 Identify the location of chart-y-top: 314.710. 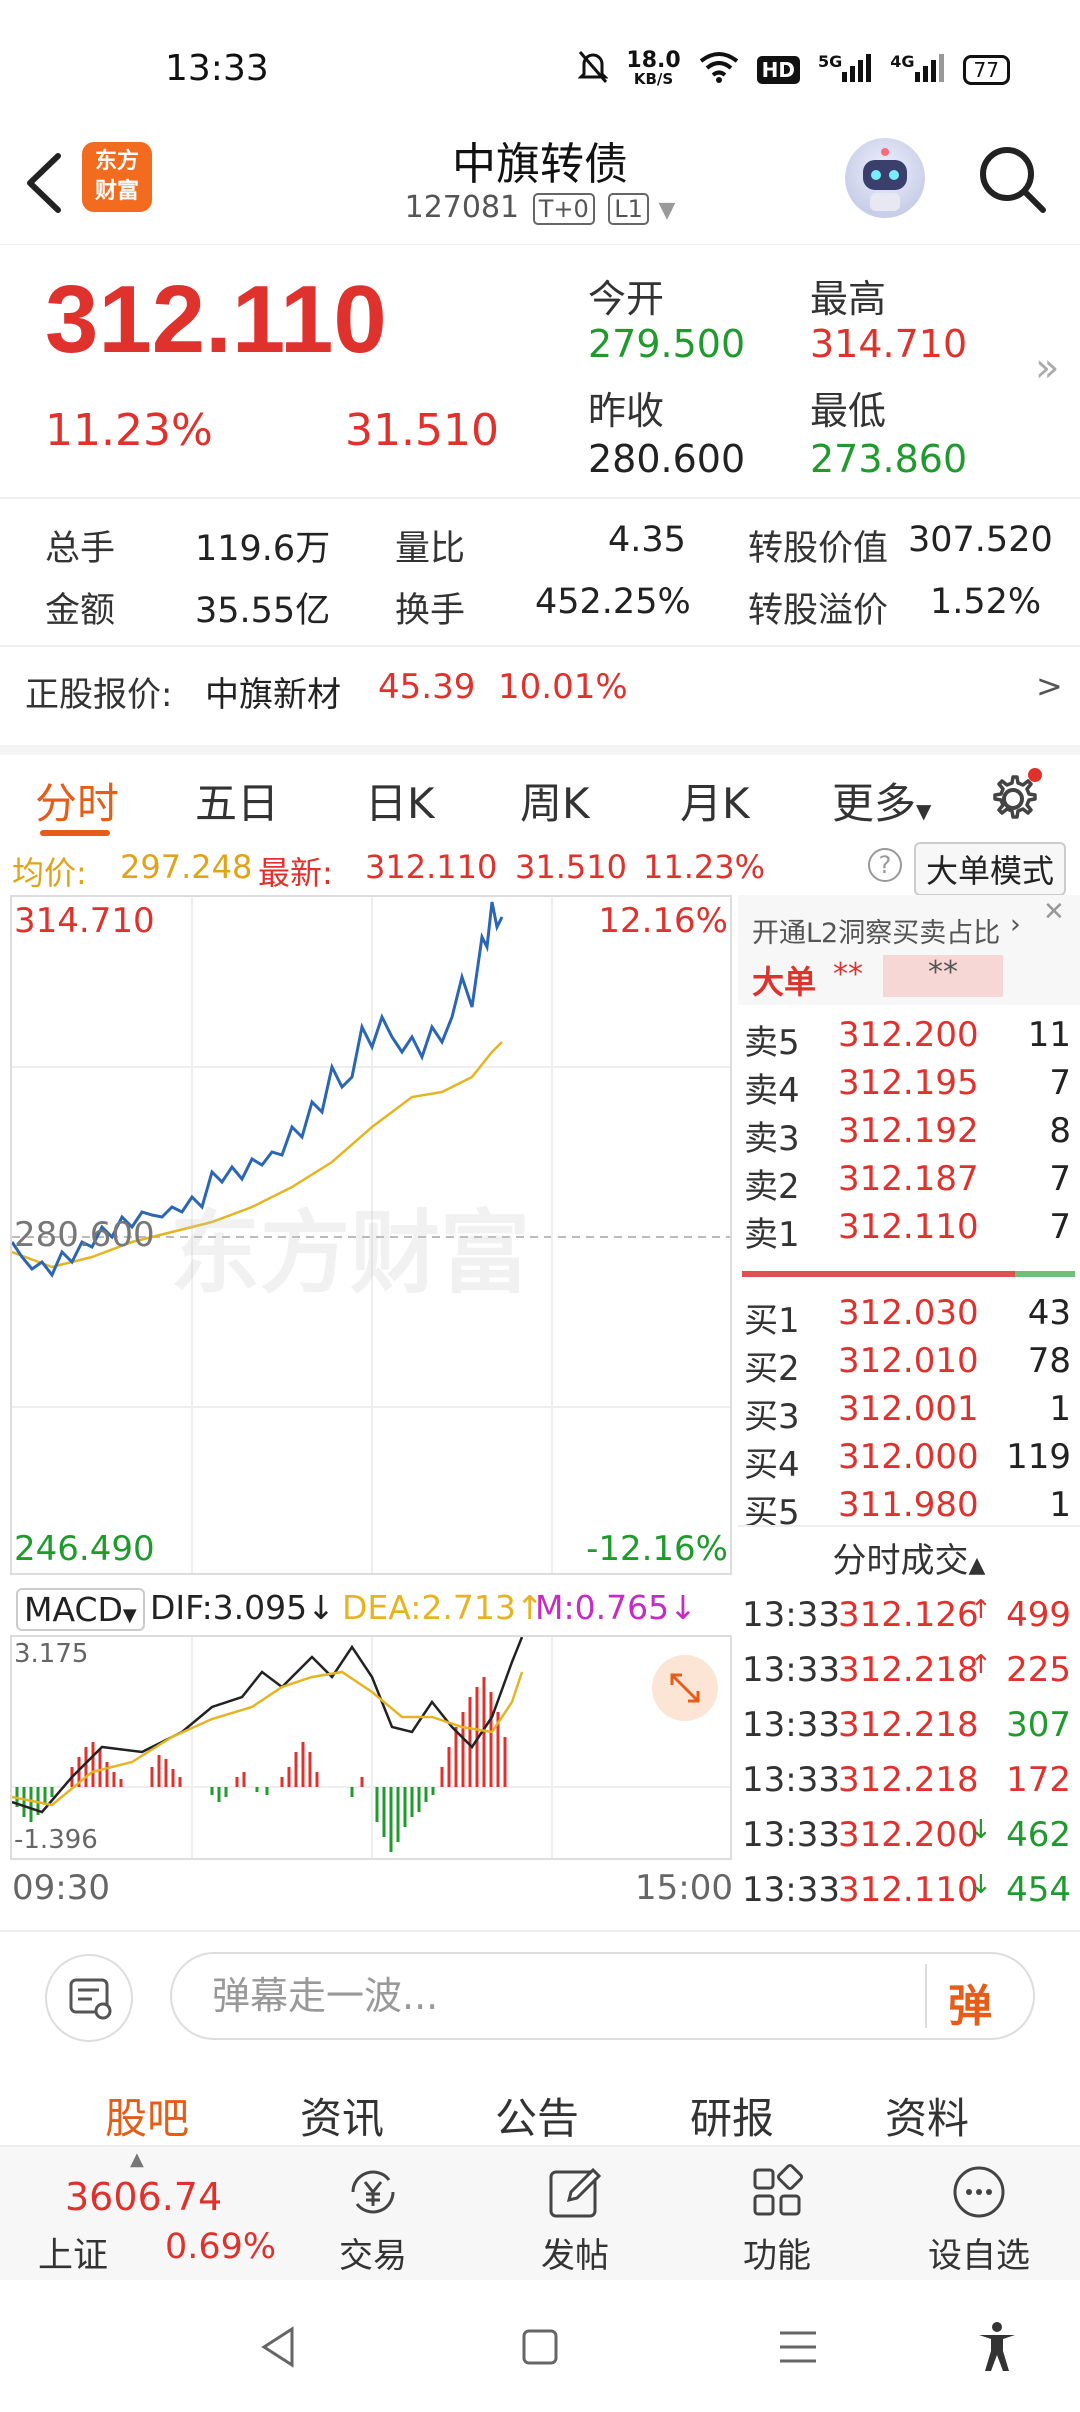
(84, 921).